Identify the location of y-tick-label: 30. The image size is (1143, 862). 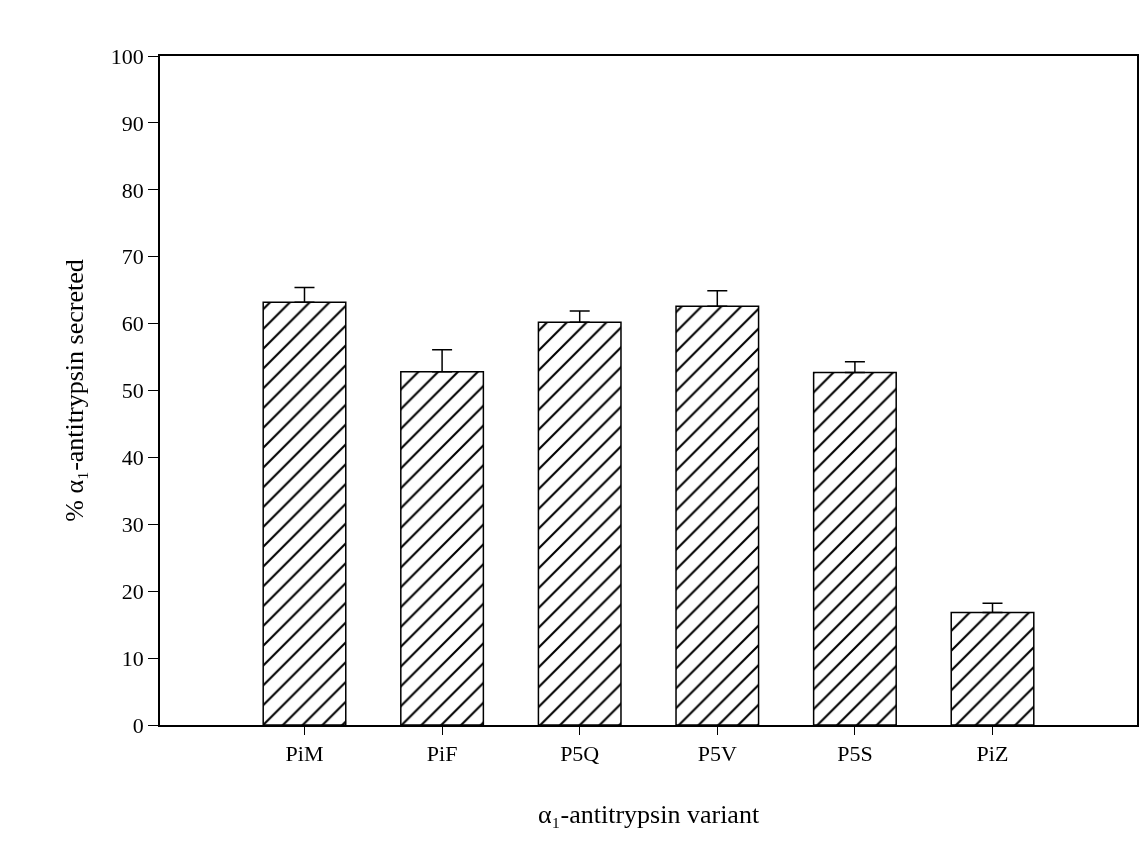
(132, 524).